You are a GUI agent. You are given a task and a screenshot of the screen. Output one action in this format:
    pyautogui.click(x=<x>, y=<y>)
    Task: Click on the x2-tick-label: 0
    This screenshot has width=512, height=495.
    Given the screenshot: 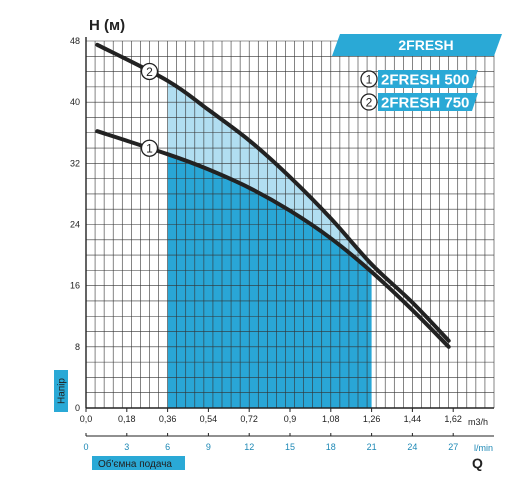 What is the action you would take?
    pyautogui.click(x=85, y=447)
    